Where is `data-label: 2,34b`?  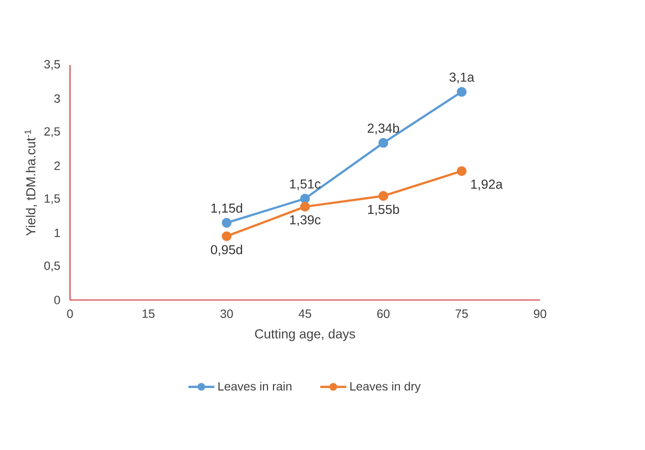
data-label: 2,34b is located at coordinates (384, 128).